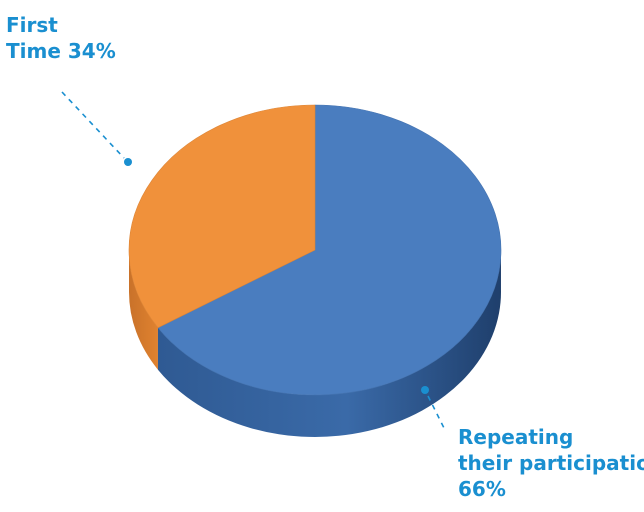  Describe the element at coordinates (61, 38) in the screenshot. I see `slice-label-first-time: First Time 34%` at that location.